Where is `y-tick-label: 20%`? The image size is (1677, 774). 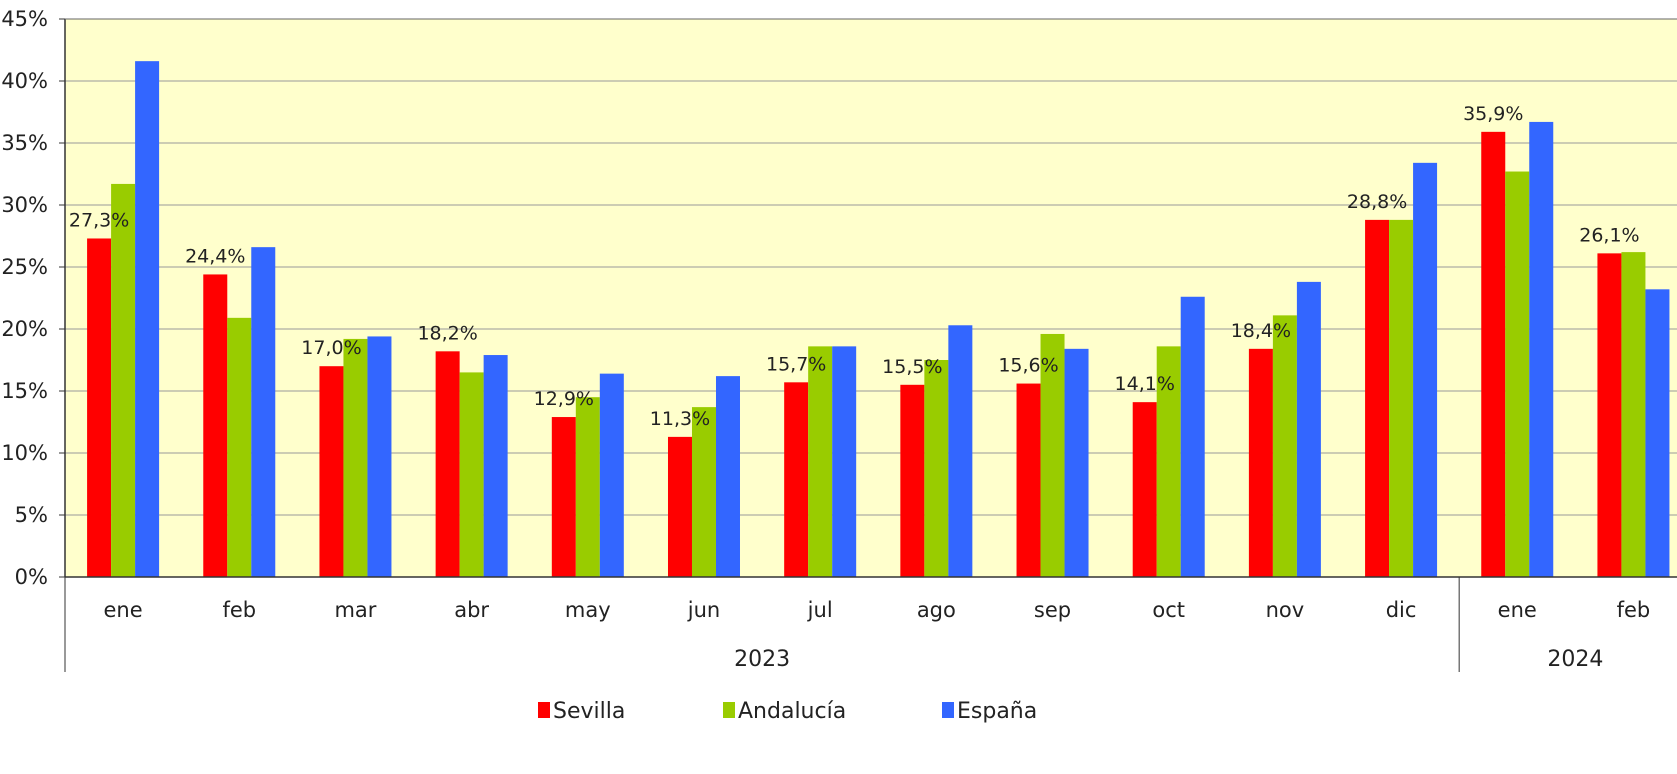 y-tick-label: 20% is located at coordinates (24, 329).